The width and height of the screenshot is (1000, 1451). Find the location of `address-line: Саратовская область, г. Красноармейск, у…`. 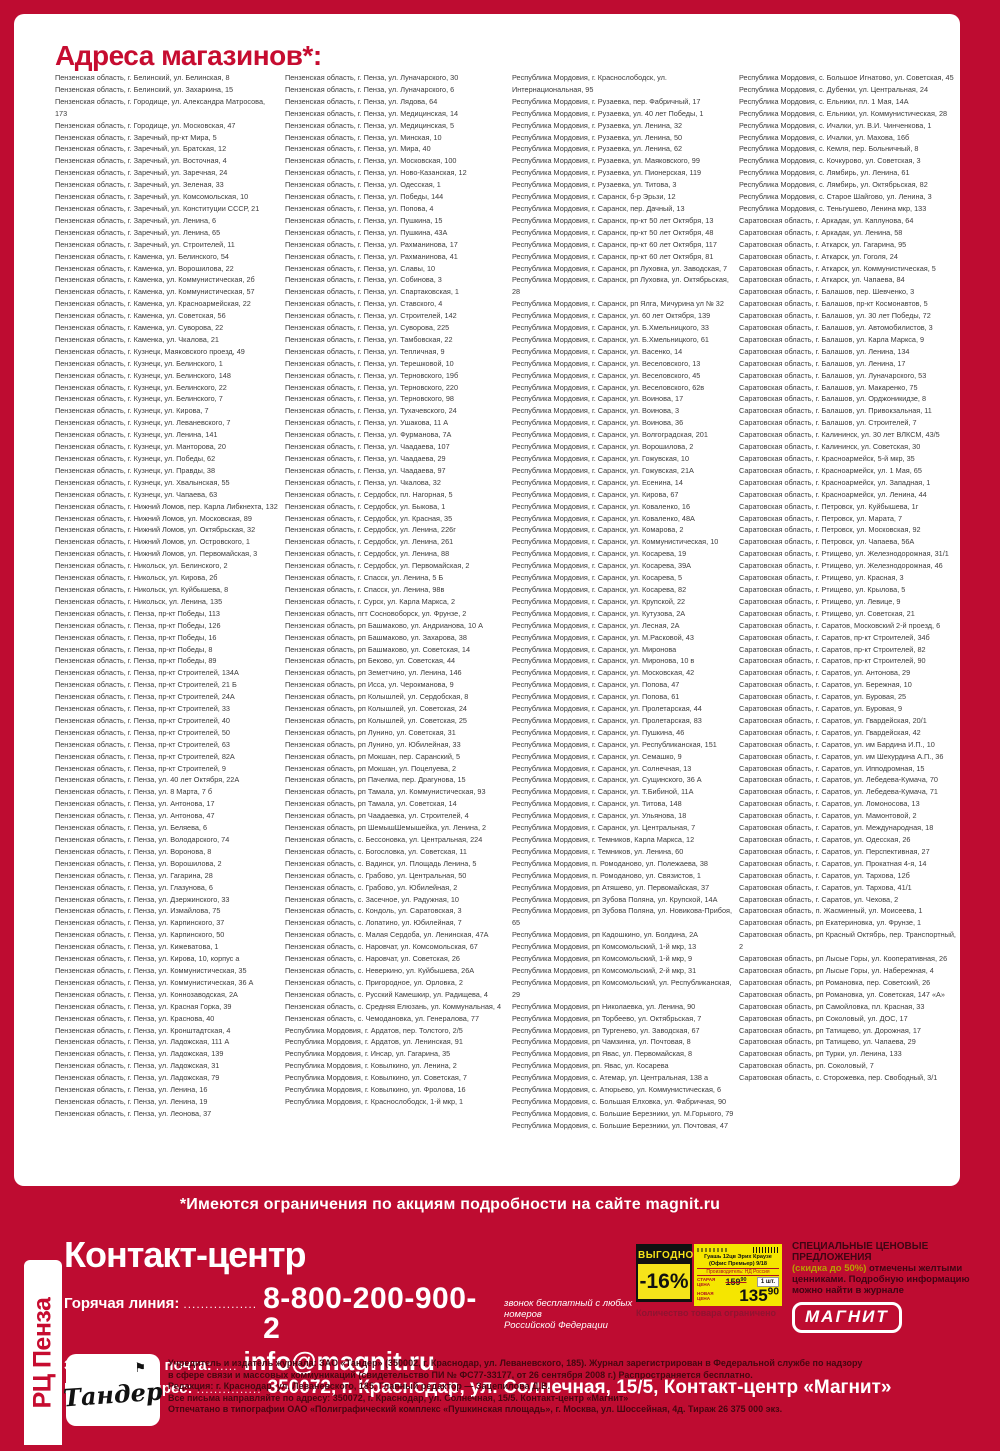

address-line: Саратовская область, г. Красноармейск, у… is located at coordinates (833, 494).